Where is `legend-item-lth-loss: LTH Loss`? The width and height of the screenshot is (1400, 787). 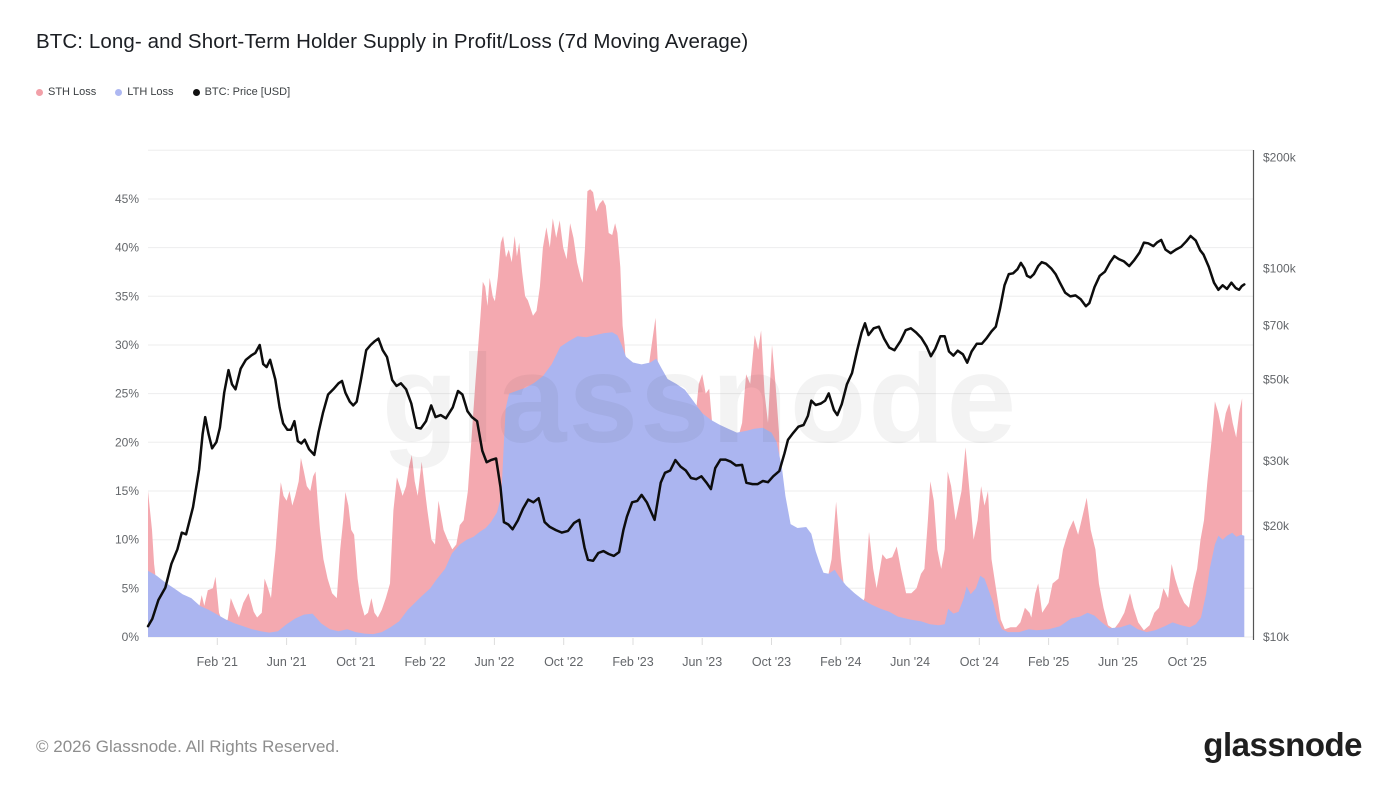 legend-item-lth-loss: LTH Loss is located at coordinates (144, 92).